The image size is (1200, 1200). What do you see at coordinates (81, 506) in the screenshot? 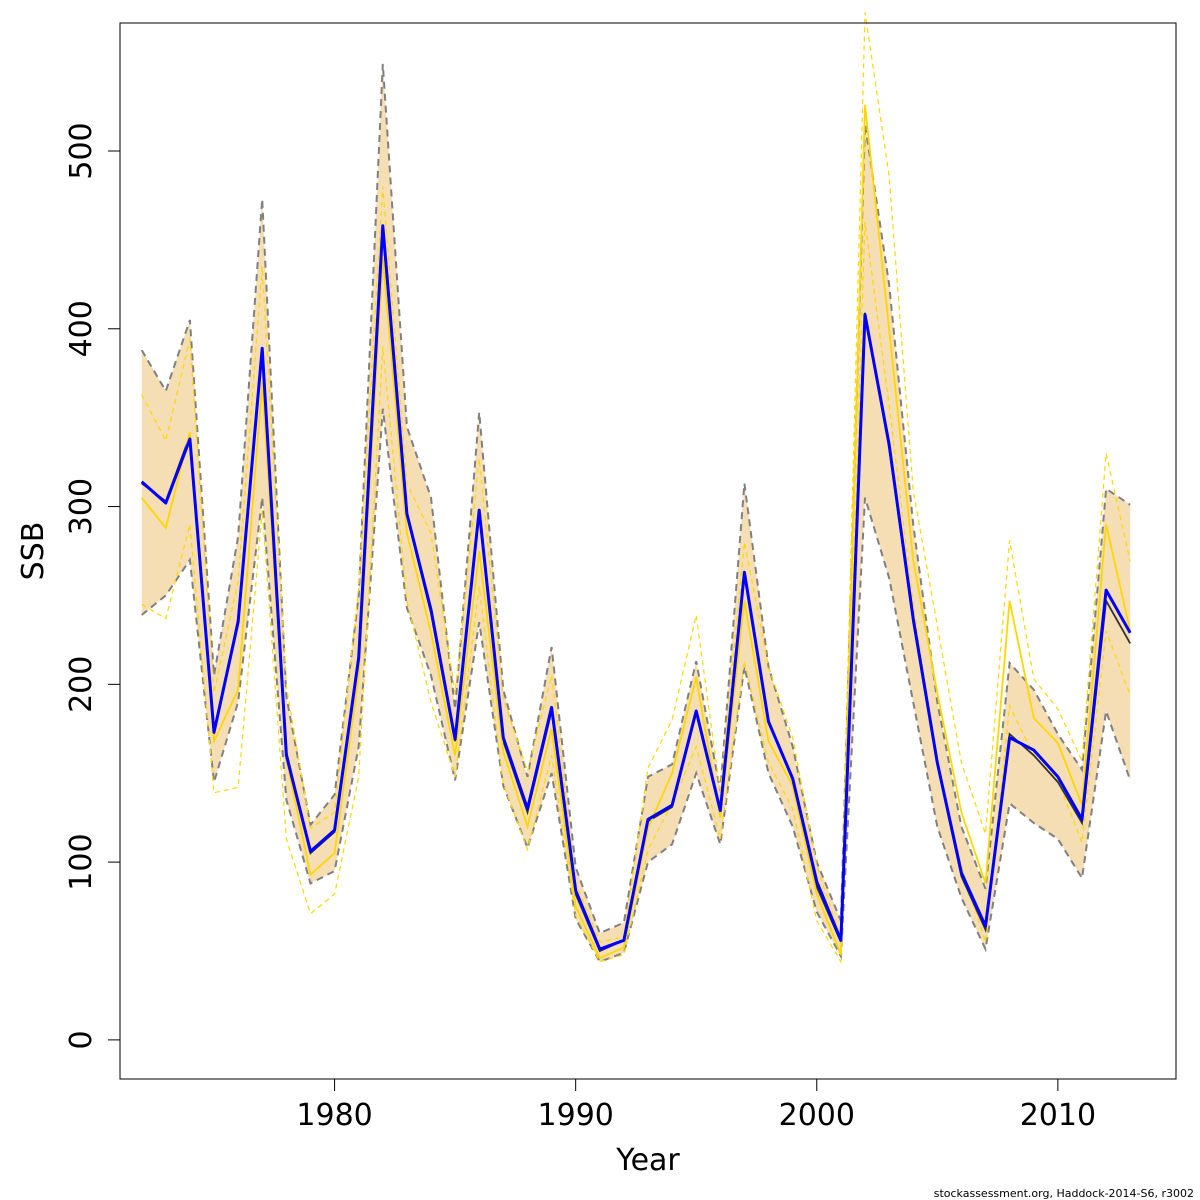
I see `y-tick-label: 300` at bounding box center [81, 506].